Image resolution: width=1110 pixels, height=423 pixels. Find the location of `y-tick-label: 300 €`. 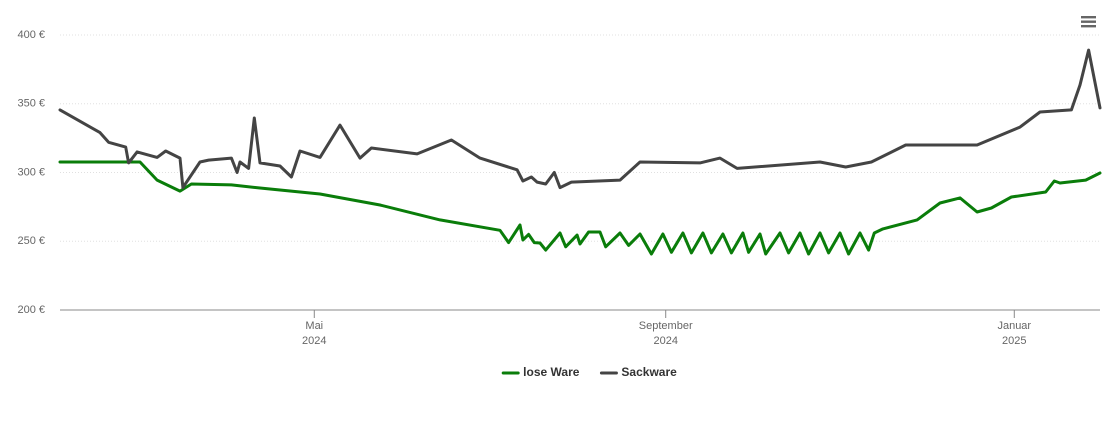

y-tick-label: 300 € is located at coordinates (31, 172).